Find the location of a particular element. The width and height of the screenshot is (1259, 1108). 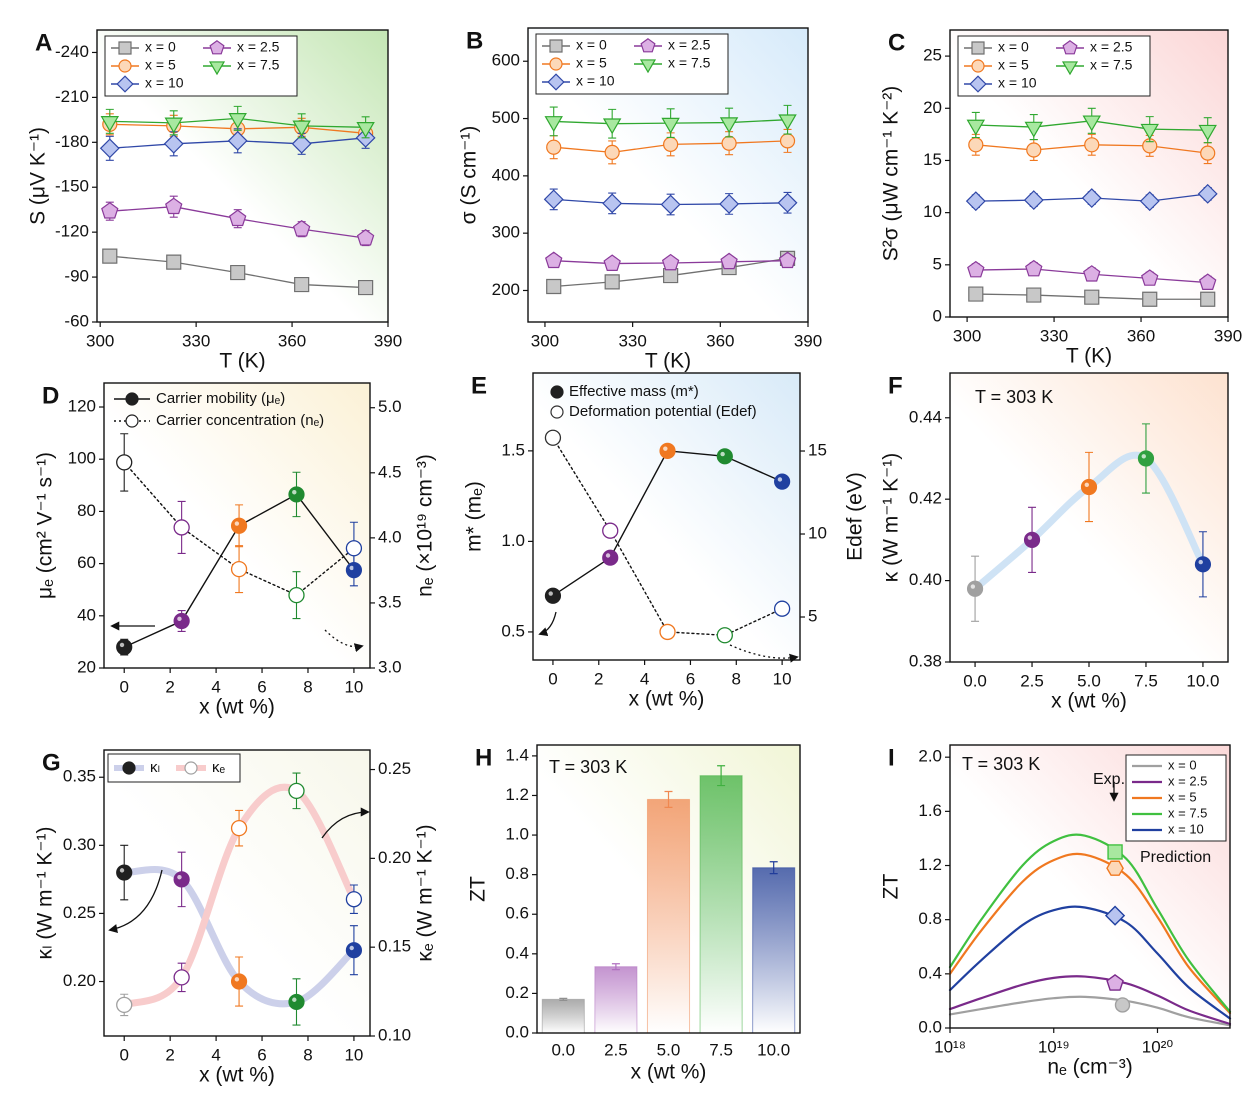

y2-tick-label: 0.25 is located at coordinates (394, 768).